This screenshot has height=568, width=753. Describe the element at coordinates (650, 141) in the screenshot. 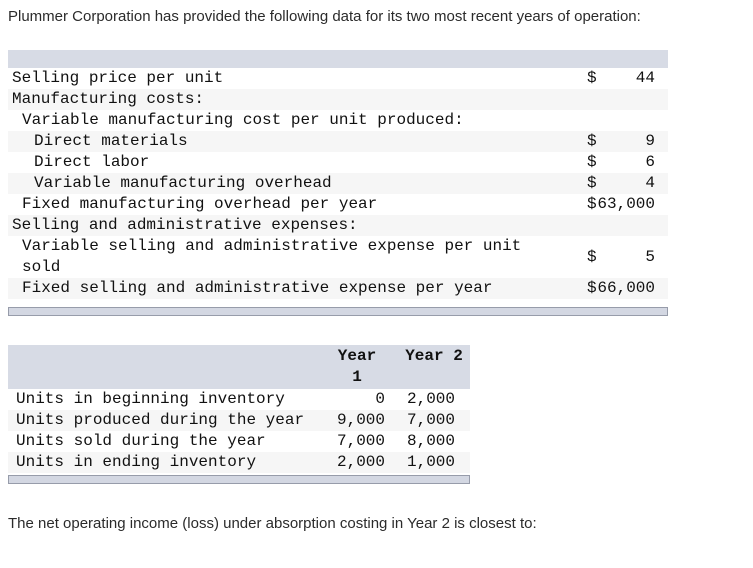

I see `amount: 9` at that location.